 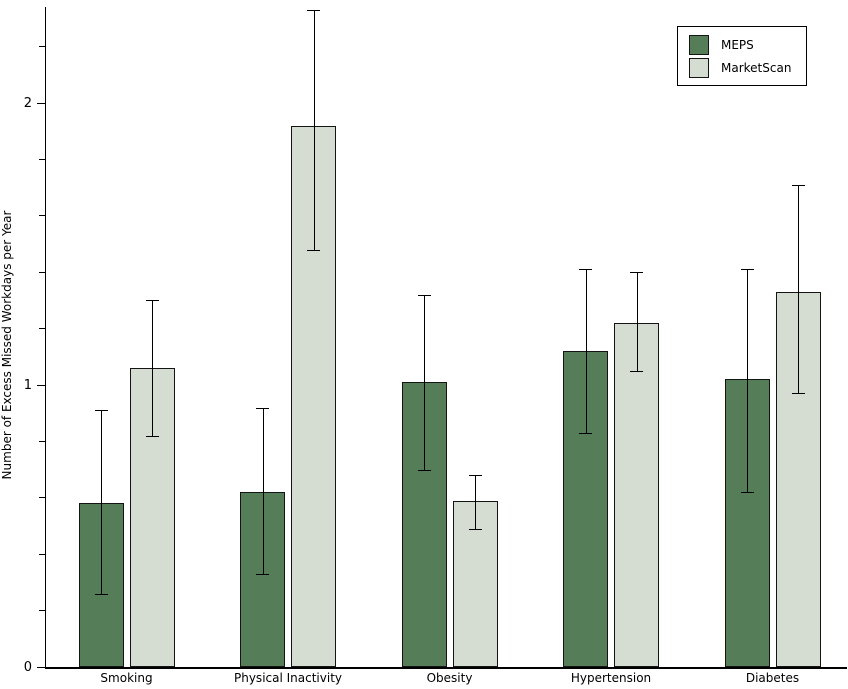 I want to click on error-bar-marketscan-hypertension, so click(x=637, y=321).